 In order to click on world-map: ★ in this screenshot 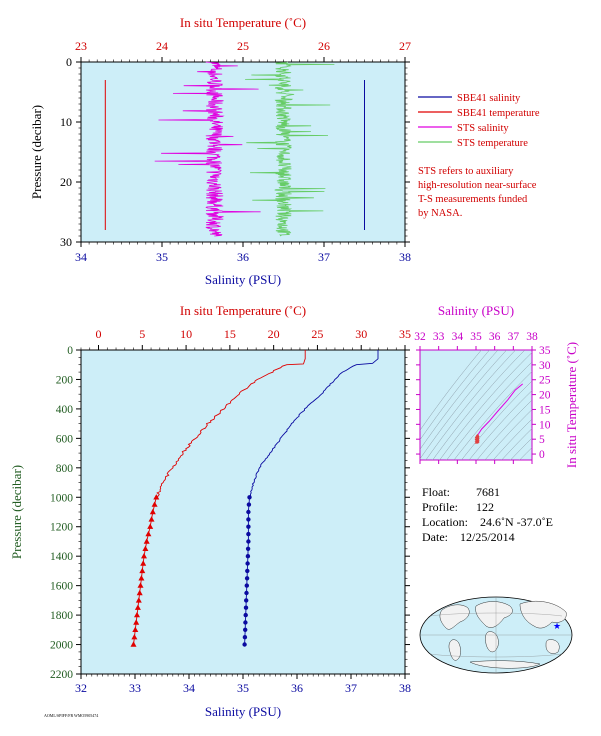, I will do `click(496, 635)`.